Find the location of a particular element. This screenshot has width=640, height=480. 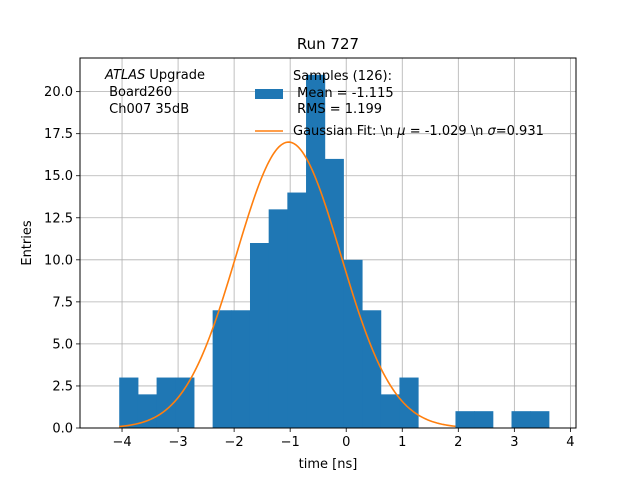

legend-hist-line-2: Mean = -1.115 is located at coordinates (343, 93).